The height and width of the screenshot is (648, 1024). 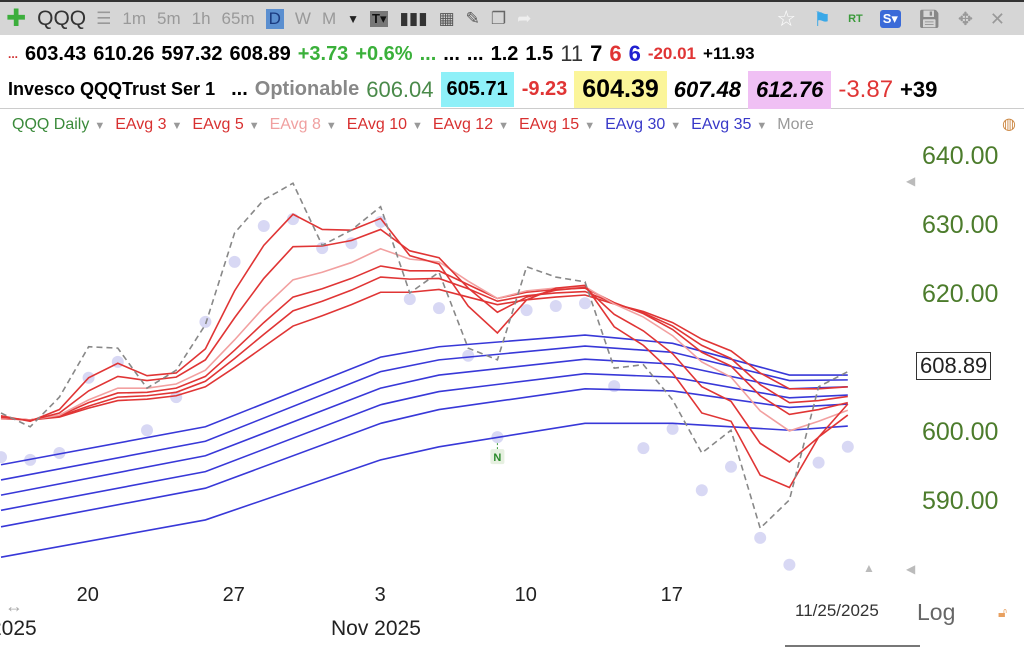 What do you see at coordinates (965, 18) in the screenshot?
I see `move-icon: ✥` at bounding box center [965, 18].